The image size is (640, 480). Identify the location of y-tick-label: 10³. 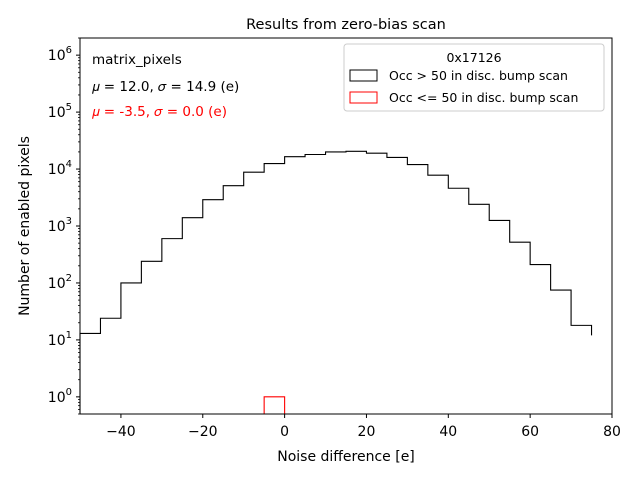
(60, 225).